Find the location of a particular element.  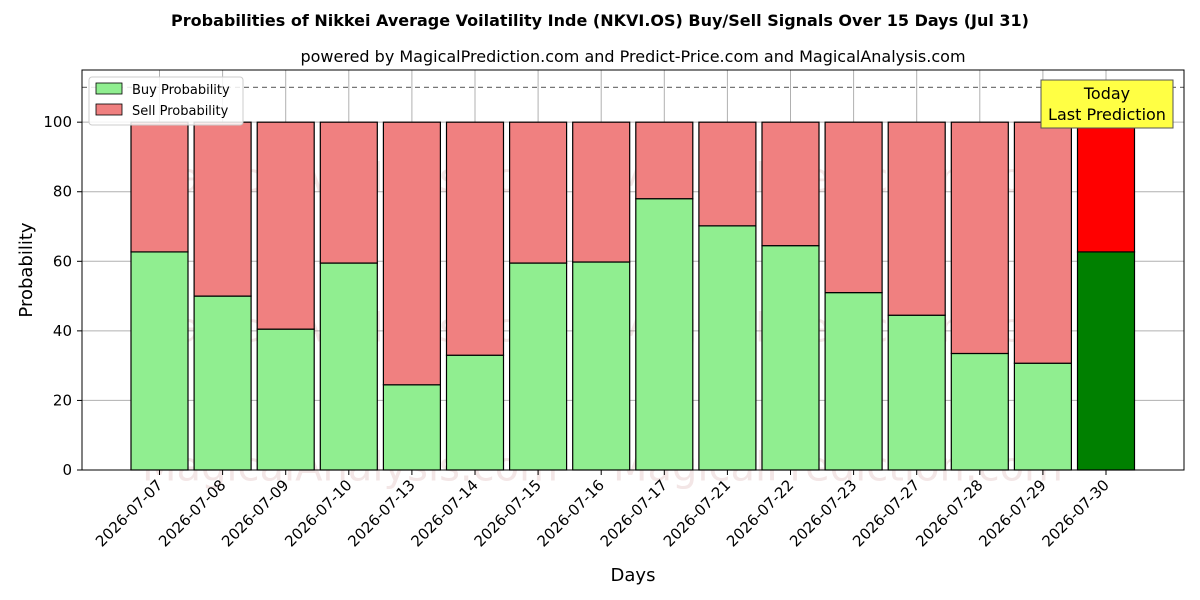

y-tick-label: 0 is located at coordinates (67, 470).